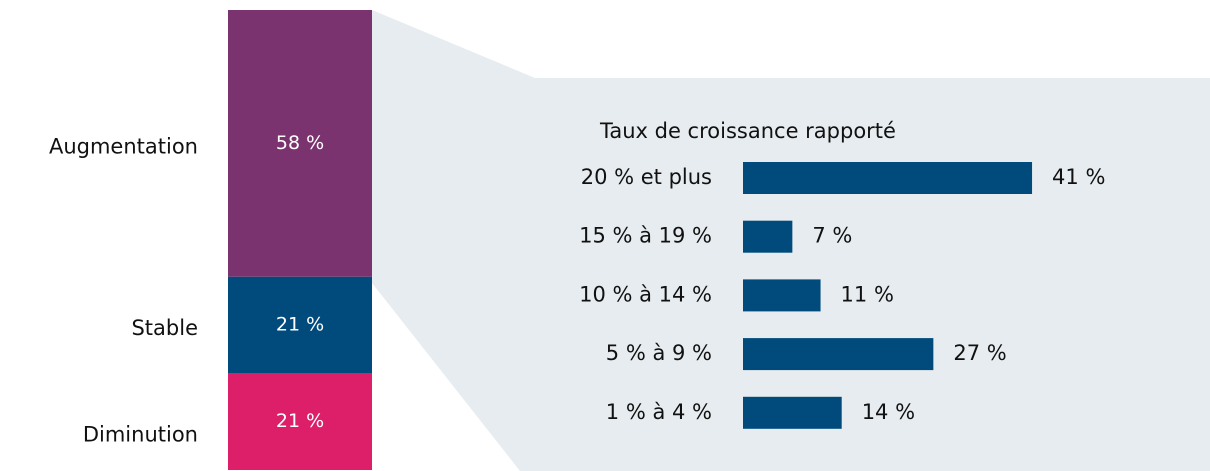  What do you see at coordinates (979, 353) in the screenshot?
I see `value-label: 27 %` at bounding box center [979, 353].